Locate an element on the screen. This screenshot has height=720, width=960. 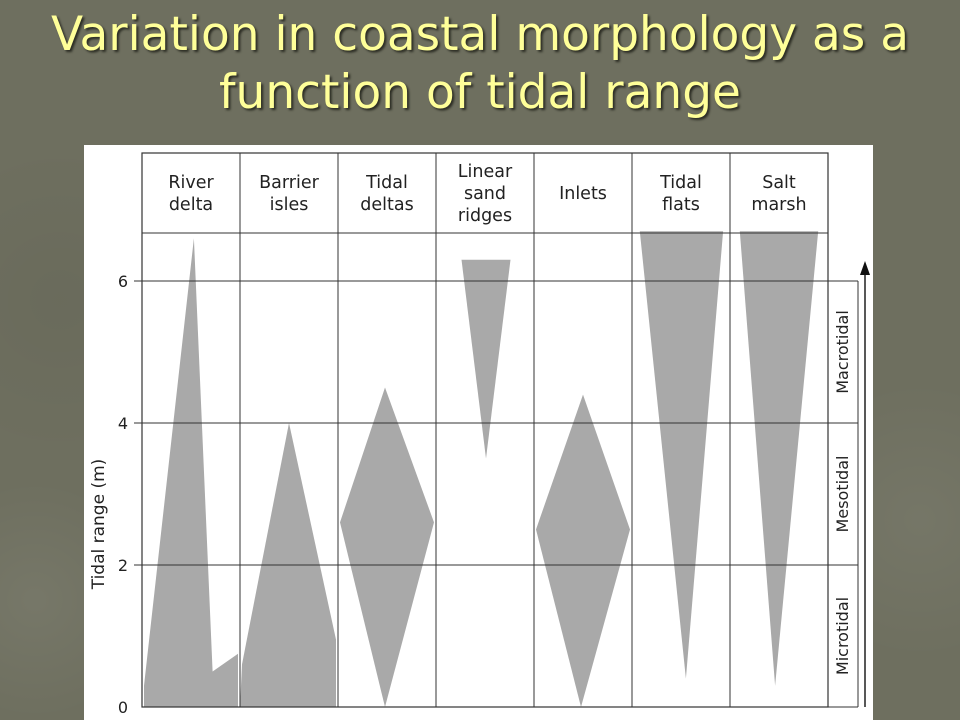
zone-arrow-head is located at coordinates (865, 268).